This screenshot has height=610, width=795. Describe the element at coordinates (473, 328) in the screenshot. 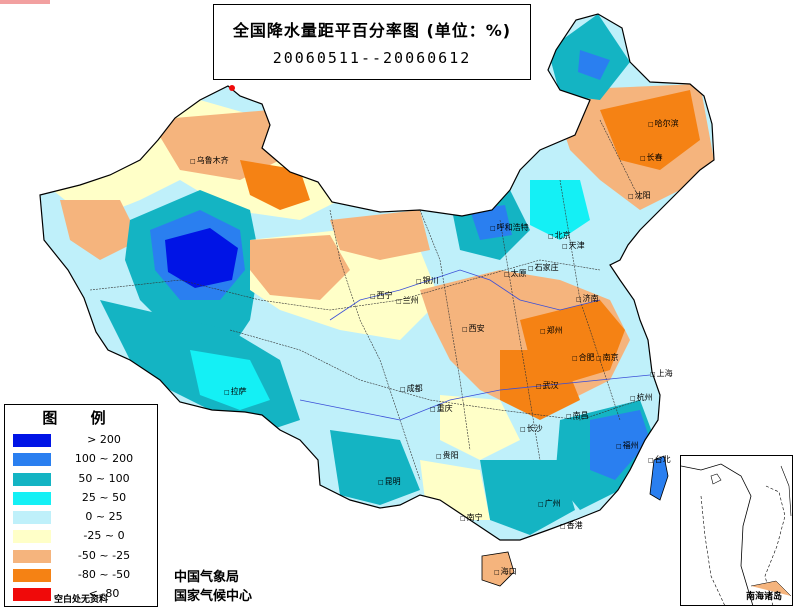

I see `city-label: 西安` at that location.